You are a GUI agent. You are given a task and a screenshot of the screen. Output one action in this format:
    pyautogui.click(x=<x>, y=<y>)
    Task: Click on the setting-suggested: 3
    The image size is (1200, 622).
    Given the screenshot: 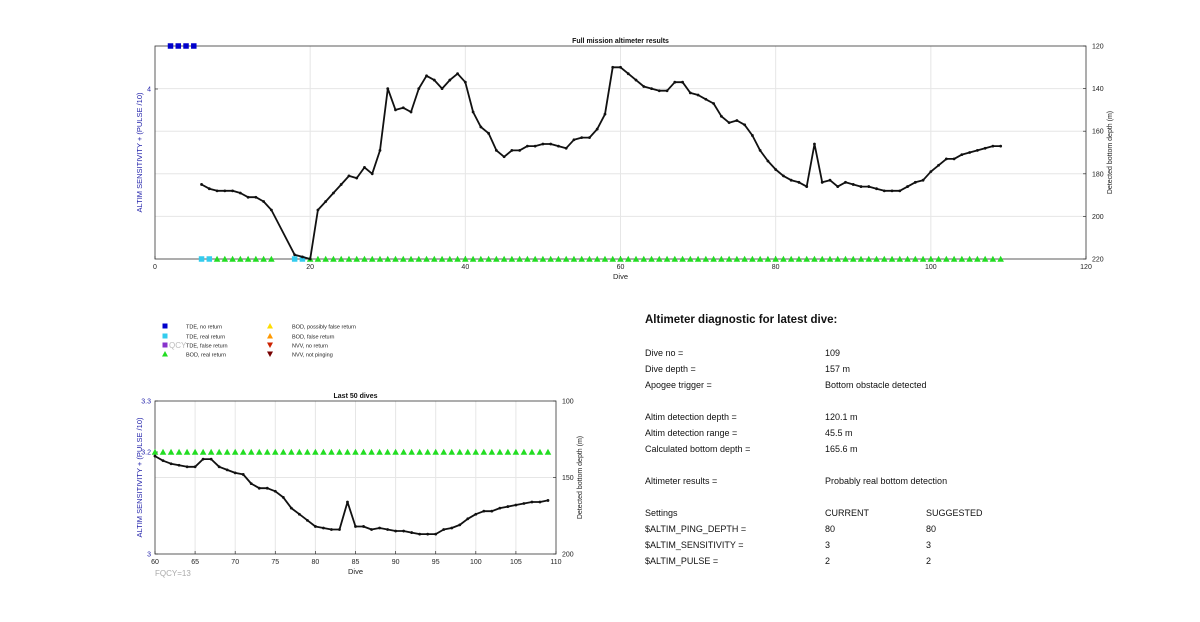 What is the action you would take?
    pyautogui.click(x=929, y=545)
    